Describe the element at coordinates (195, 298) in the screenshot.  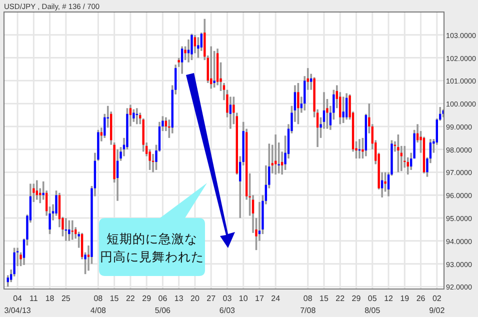
I see `x-tick-label: 20` at that location.